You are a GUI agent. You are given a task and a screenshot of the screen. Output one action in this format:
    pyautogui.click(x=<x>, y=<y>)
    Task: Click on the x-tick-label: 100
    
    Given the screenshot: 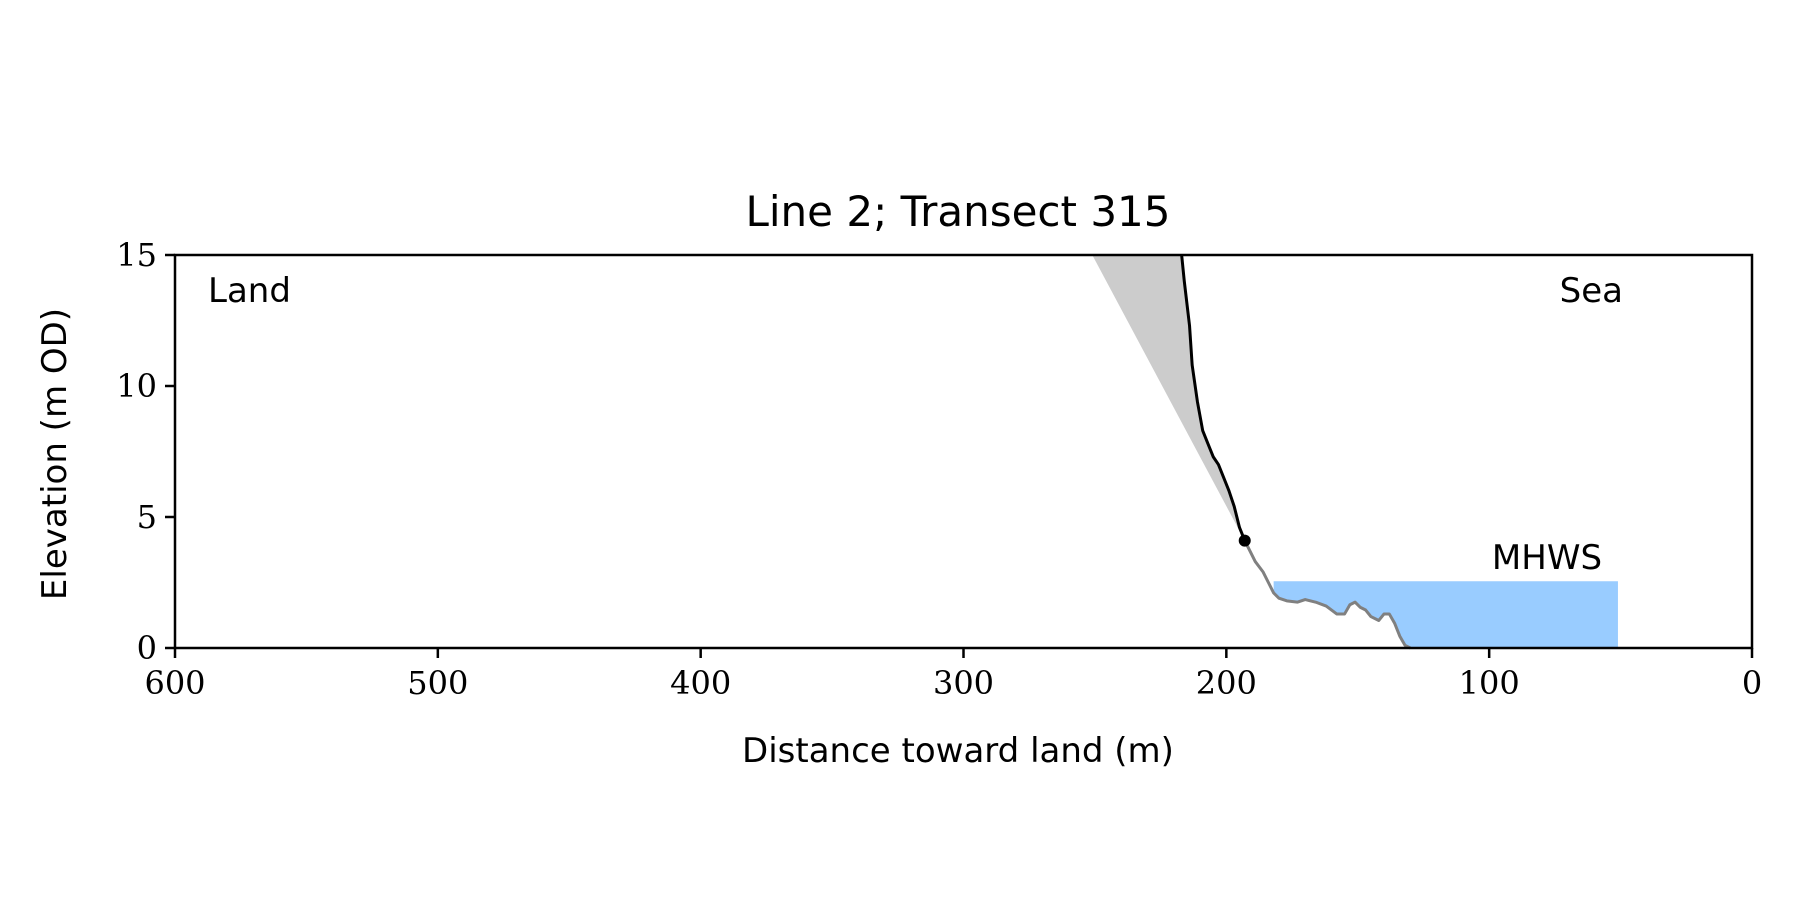 What is the action you would take?
    pyautogui.click(x=1489, y=683)
    